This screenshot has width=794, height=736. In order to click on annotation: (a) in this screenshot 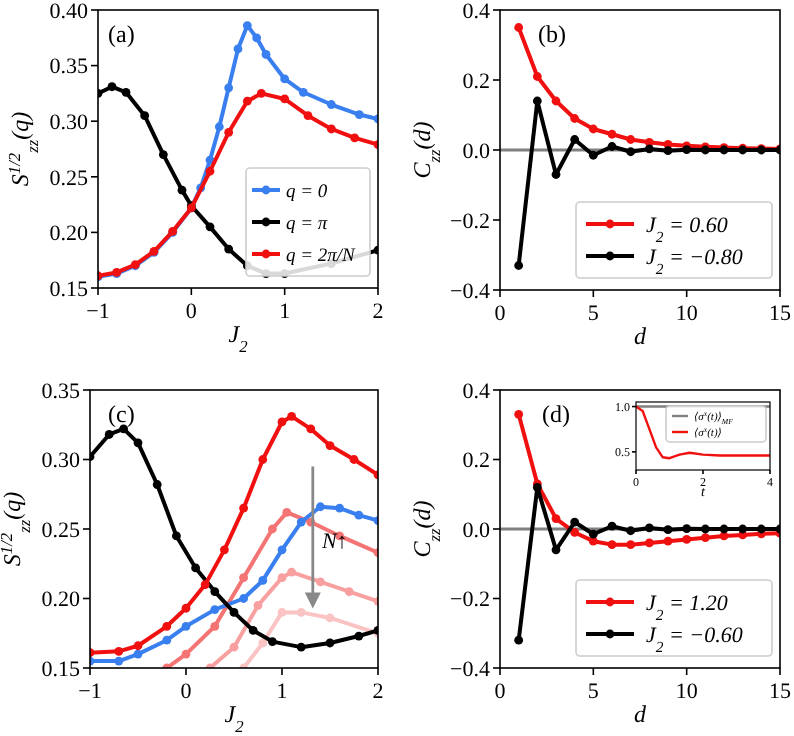, I will do `click(121, 34)`.